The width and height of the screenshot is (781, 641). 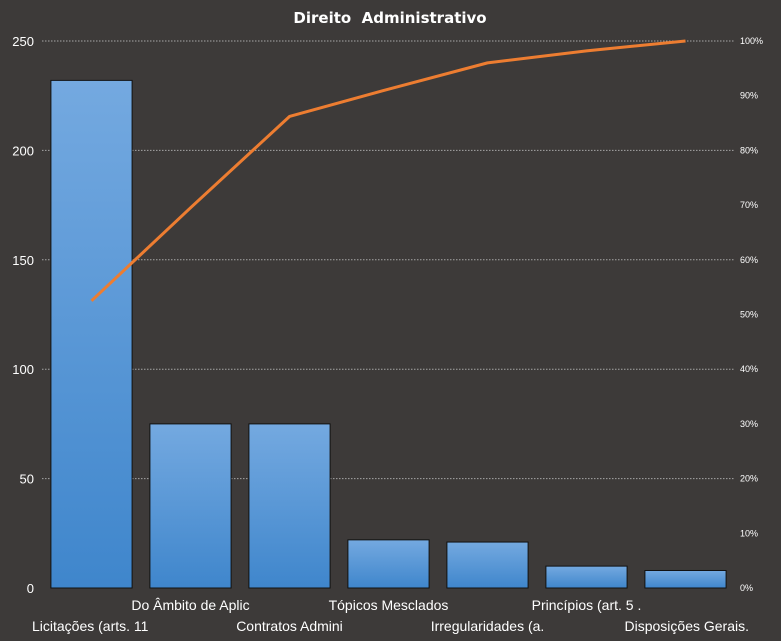 What do you see at coordinates (746, 588) in the screenshot?
I see `y-tick-label-right: 0%` at bounding box center [746, 588].